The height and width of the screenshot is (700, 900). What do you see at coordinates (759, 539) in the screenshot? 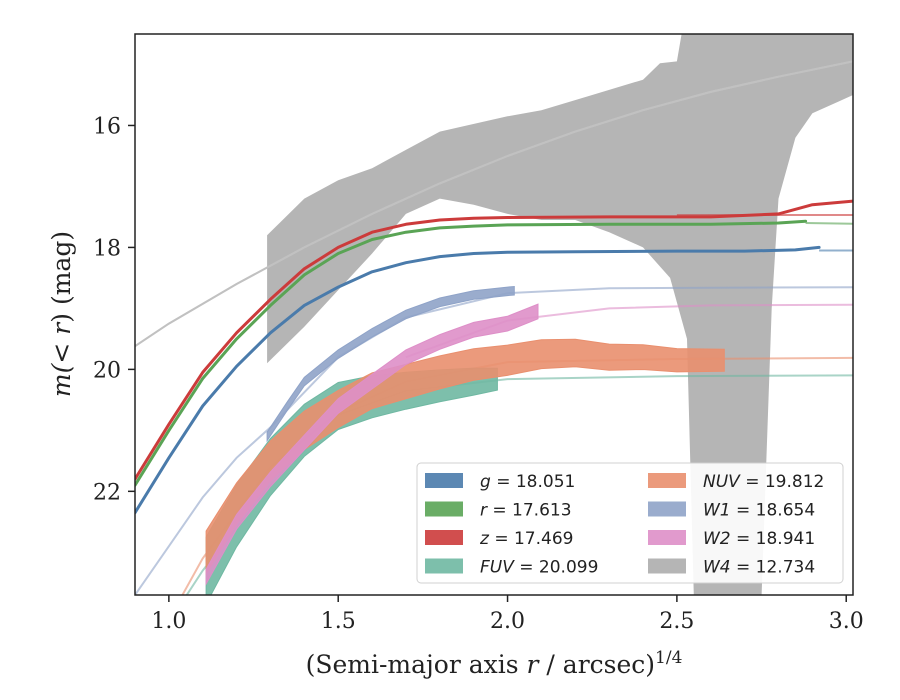
I see `legend-label-w2: W2 = 18.941` at bounding box center [759, 539].